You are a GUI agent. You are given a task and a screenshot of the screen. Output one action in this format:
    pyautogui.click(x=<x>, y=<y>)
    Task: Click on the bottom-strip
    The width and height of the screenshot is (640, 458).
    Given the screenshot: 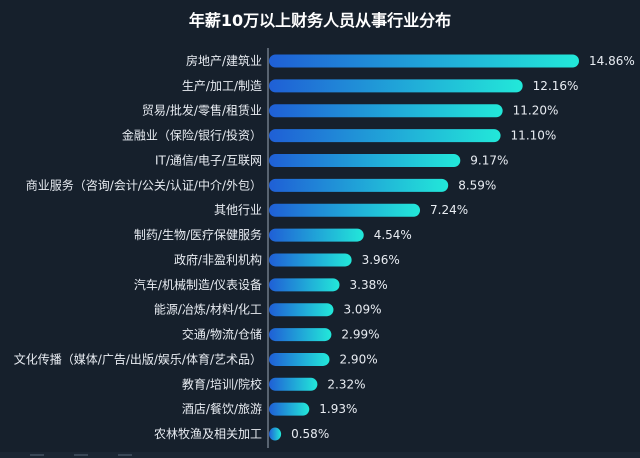 What is the action you would take?
    pyautogui.click(x=320, y=455)
    